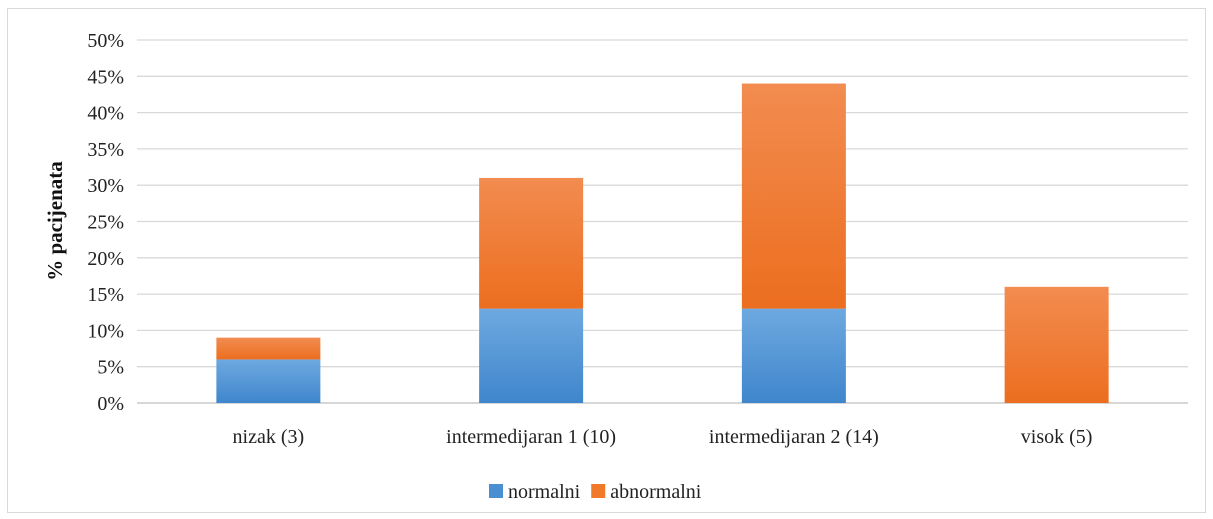  I want to click on y-tick-label: 25%, so click(105, 223).